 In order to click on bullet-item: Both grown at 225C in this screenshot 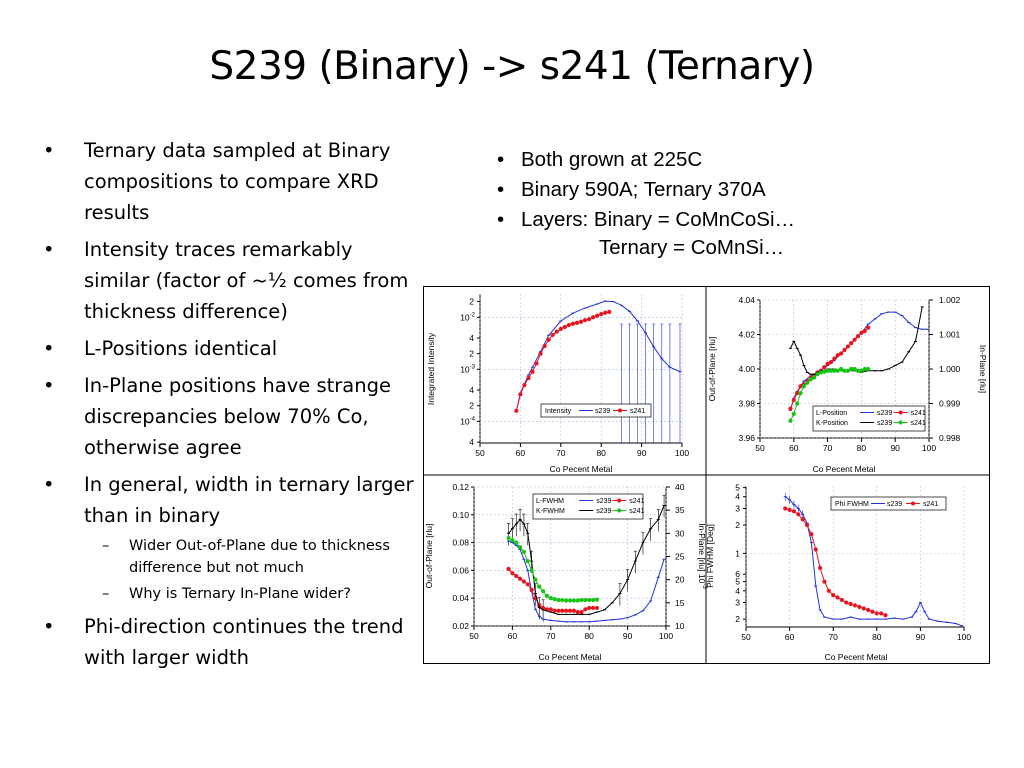, I will do `click(646, 160)`.